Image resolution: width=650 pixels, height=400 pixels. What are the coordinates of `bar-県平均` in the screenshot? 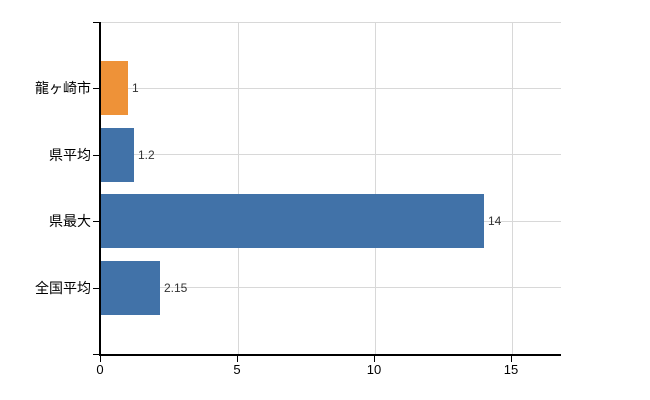 It's located at (117, 155).